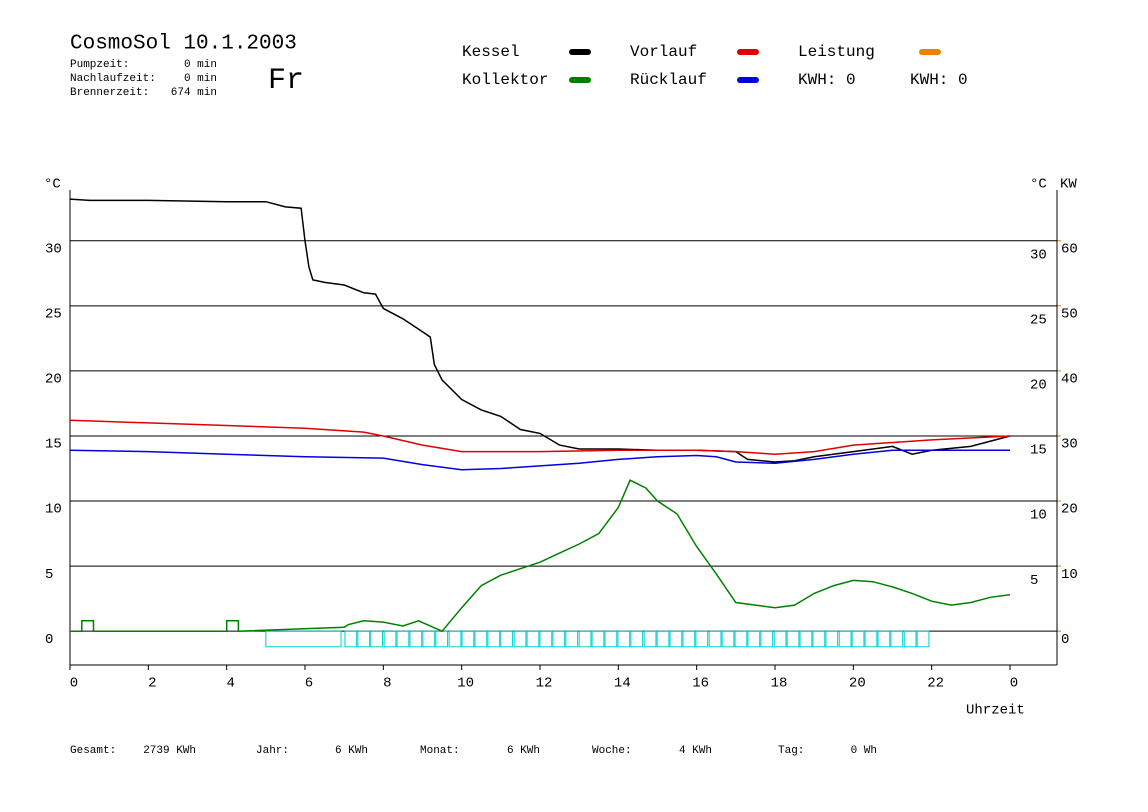 Image resolution: width=1148 pixels, height=812 pixels. Describe the element at coordinates (779, 684) in the screenshot. I see `x-tick-label: 18` at that location.